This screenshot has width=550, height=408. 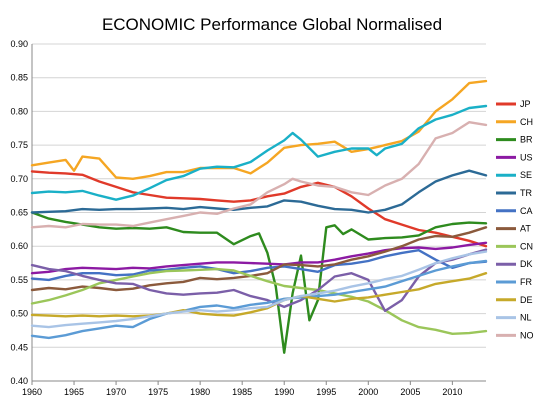 I want to click on y-tick-label: 0.45, so click(x=19, y=347).